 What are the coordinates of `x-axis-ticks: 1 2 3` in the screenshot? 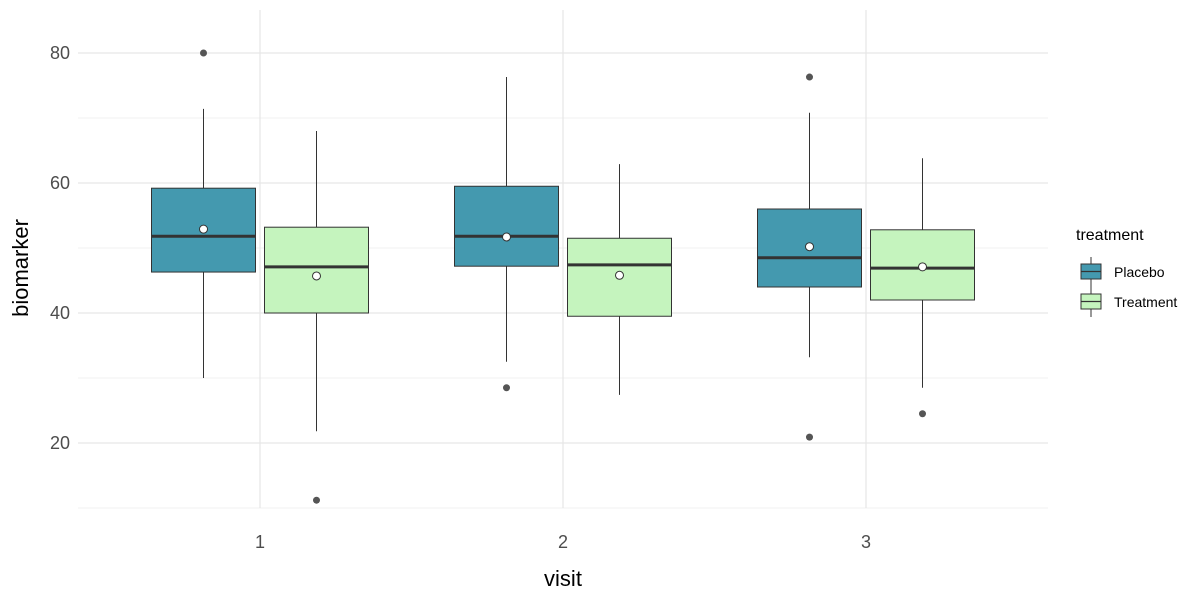 It's located at (563, 542).